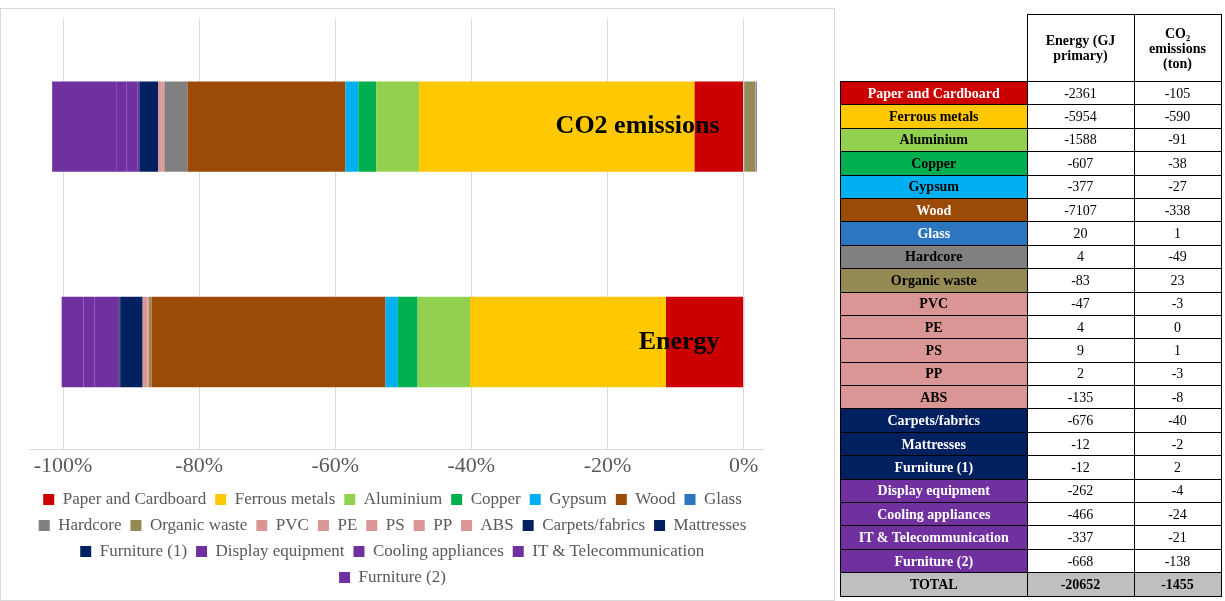 The height and width of the screenshot is (601, 1225). I want to click on x-tick-label: -40%, so click(471, 464).